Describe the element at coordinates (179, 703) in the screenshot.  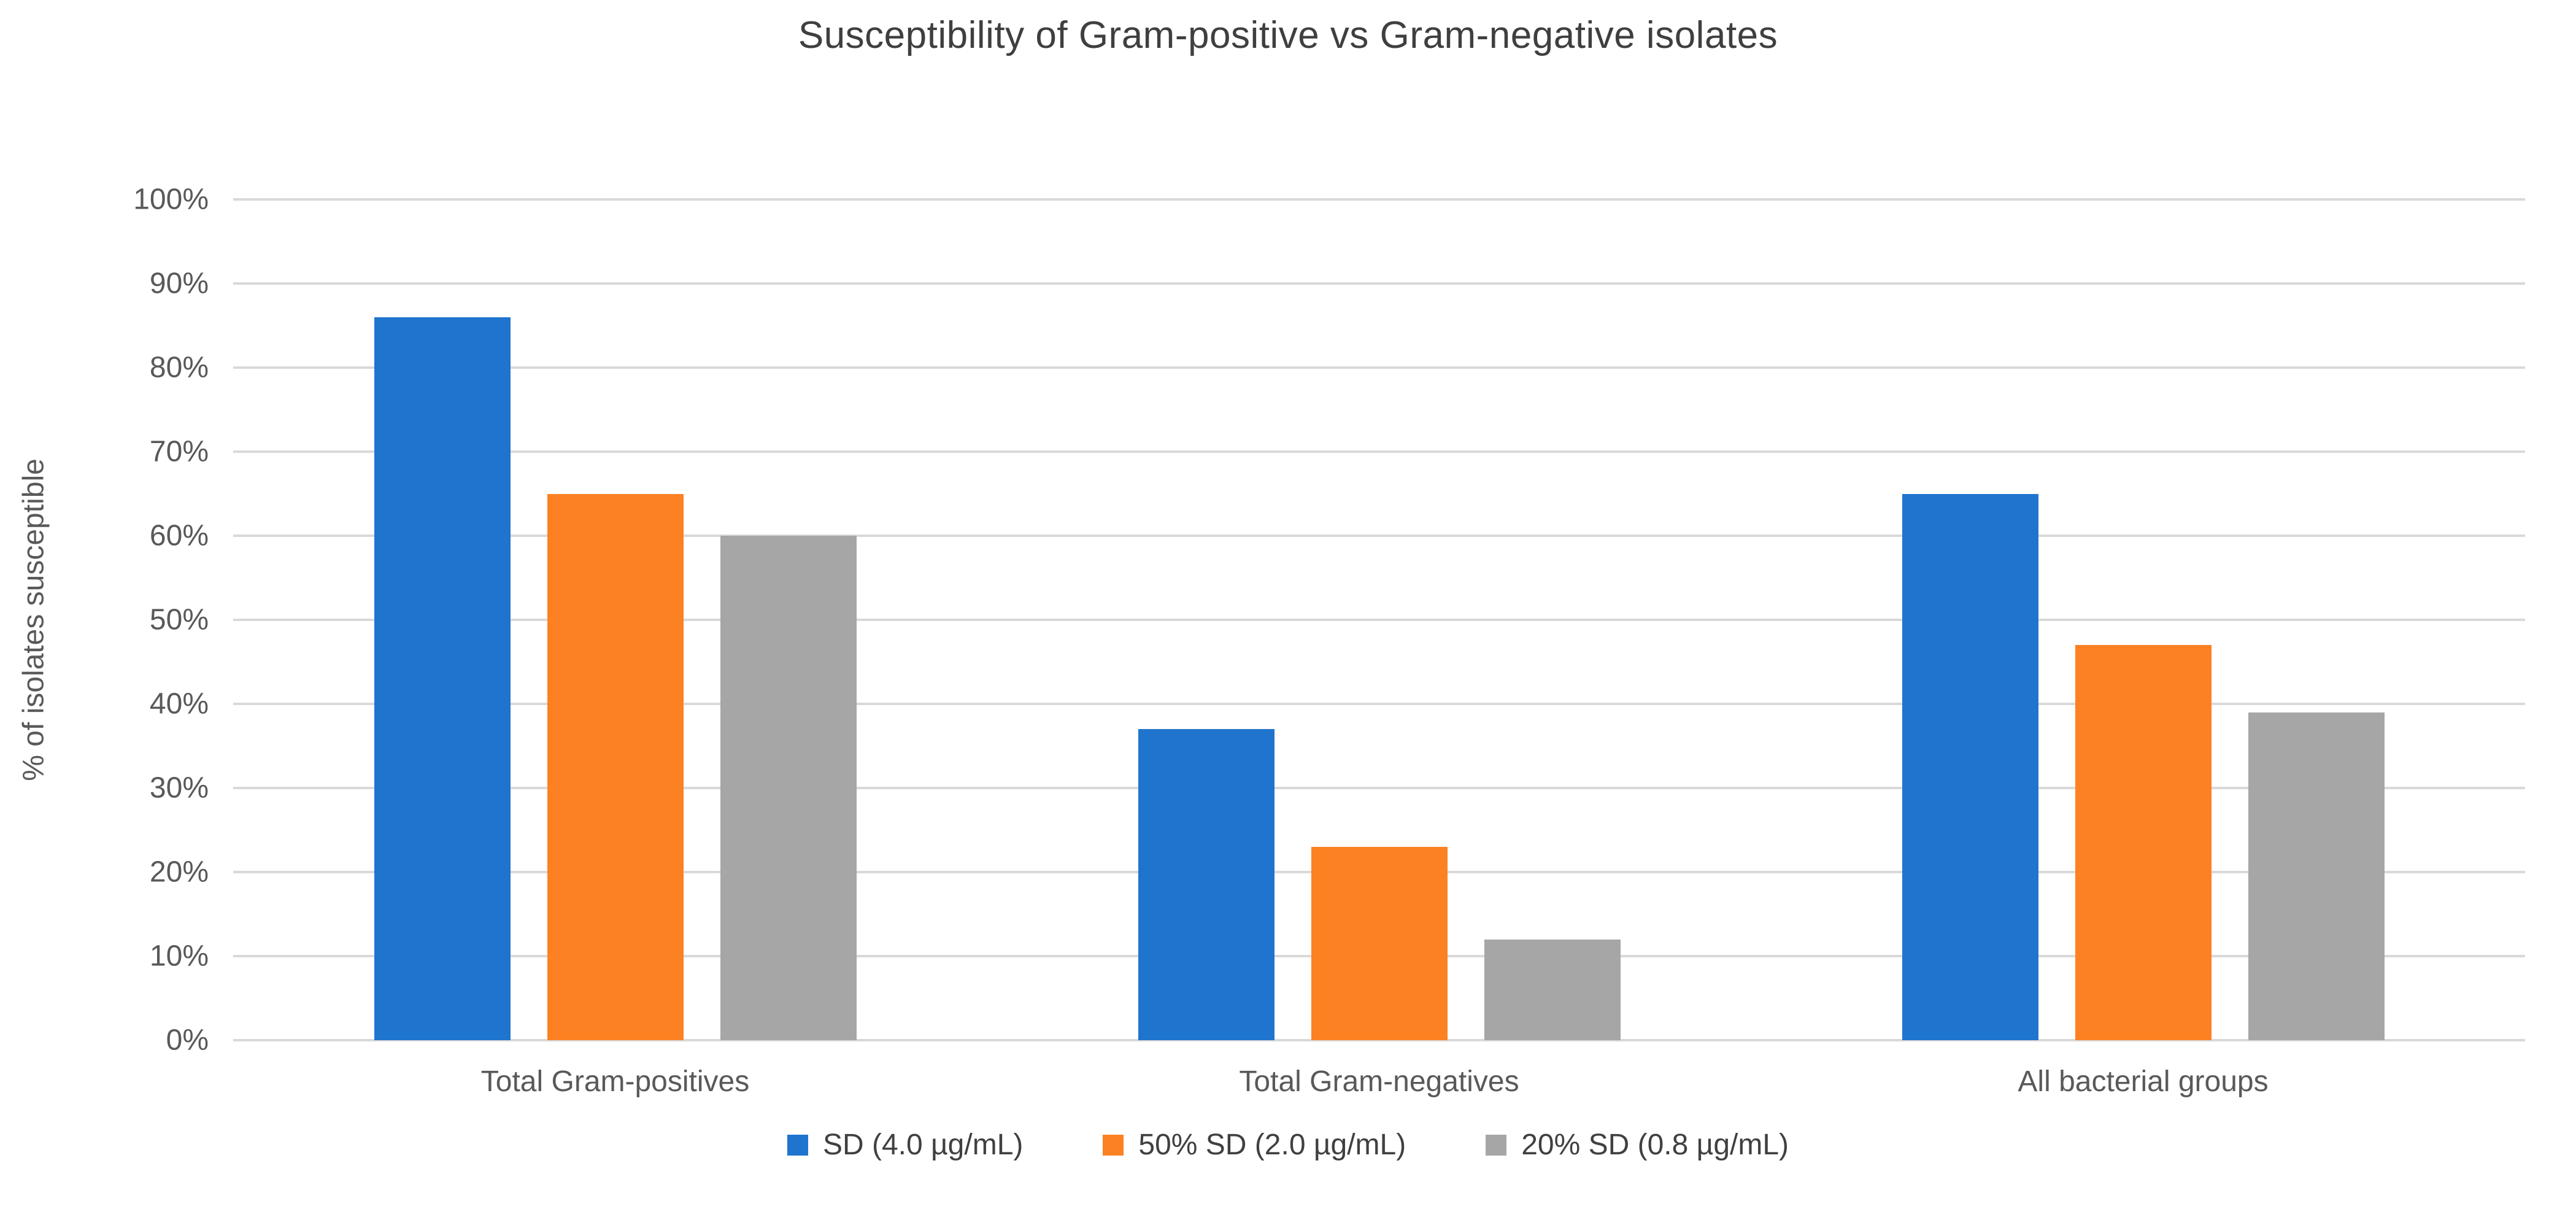
I see `y-tick-label: 40%` at that location.